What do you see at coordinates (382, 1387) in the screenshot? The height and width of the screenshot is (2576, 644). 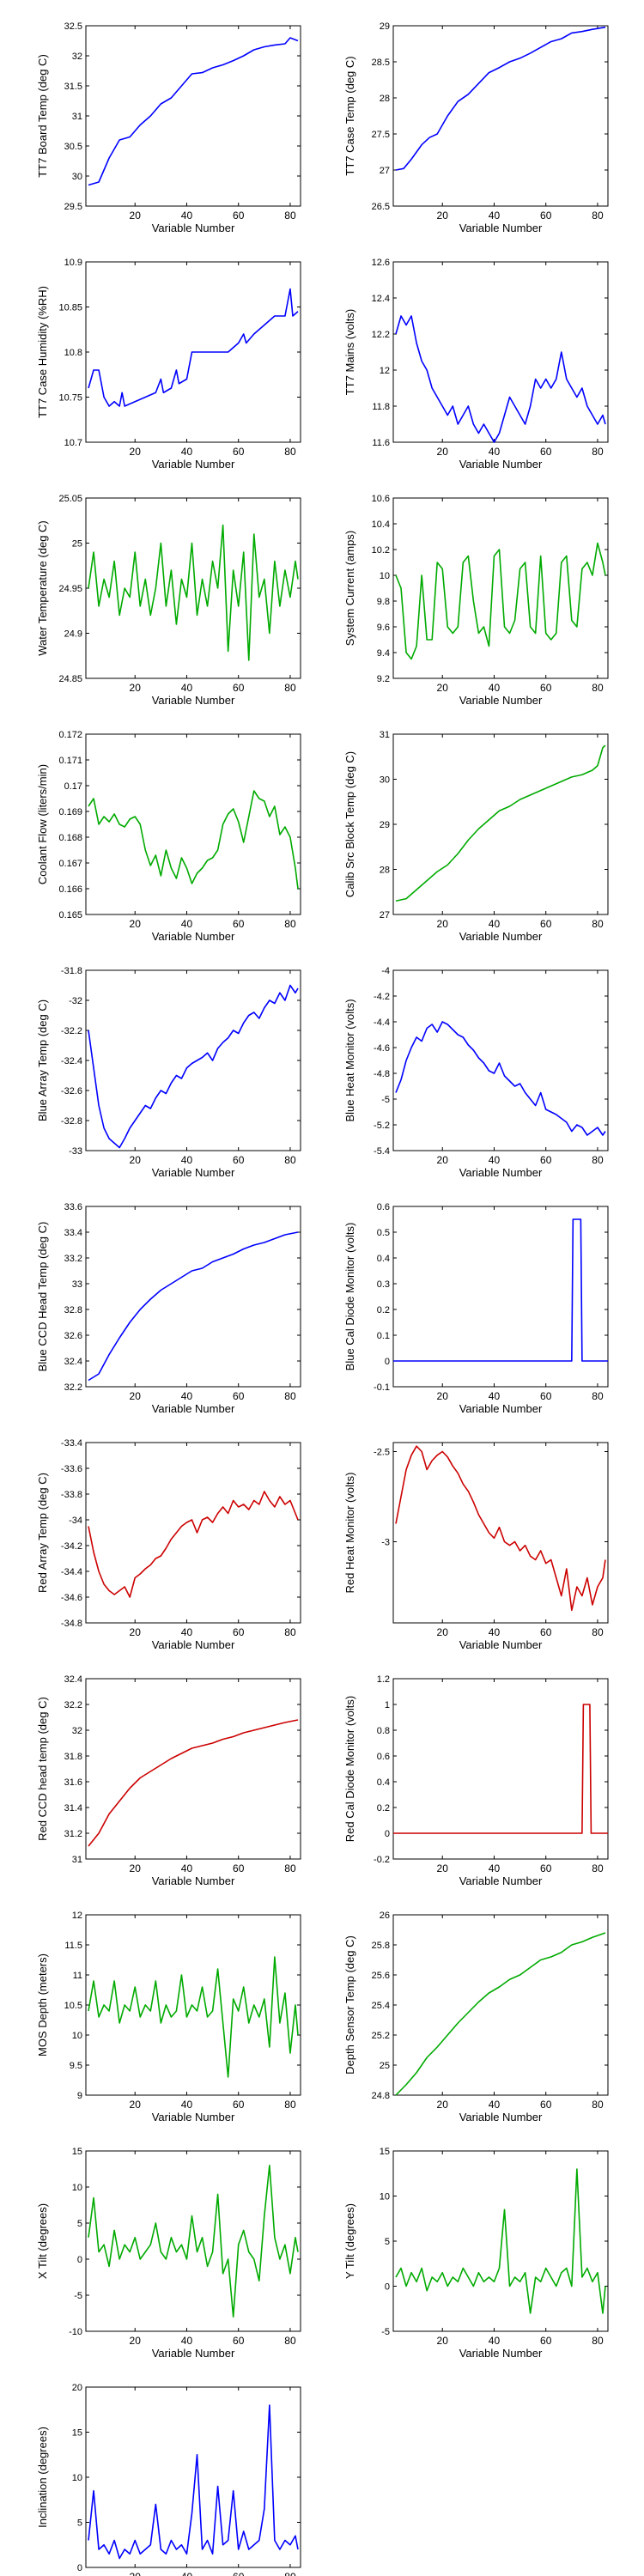 I see `y-tick-label: -0.1` at bounding box center [382, 1387].